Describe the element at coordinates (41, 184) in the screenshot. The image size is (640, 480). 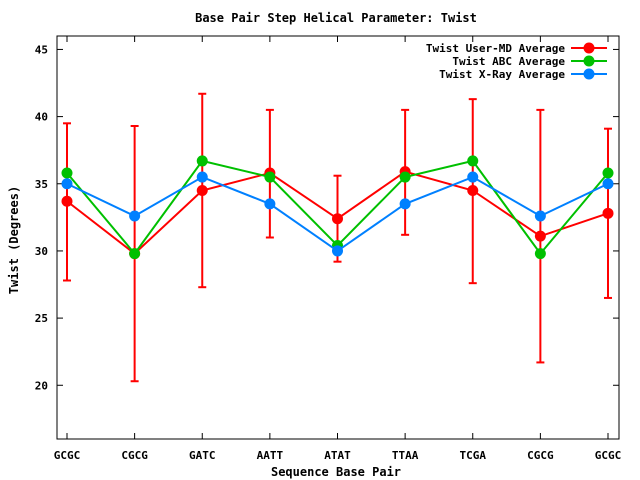
I see `y-tick-label: 35` at that location.